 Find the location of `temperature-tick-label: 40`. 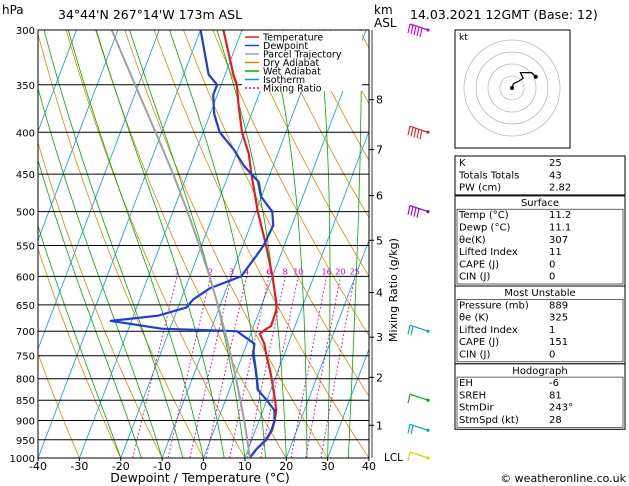

temperature-tick-label: 40 is located at coordinates (369, 466).